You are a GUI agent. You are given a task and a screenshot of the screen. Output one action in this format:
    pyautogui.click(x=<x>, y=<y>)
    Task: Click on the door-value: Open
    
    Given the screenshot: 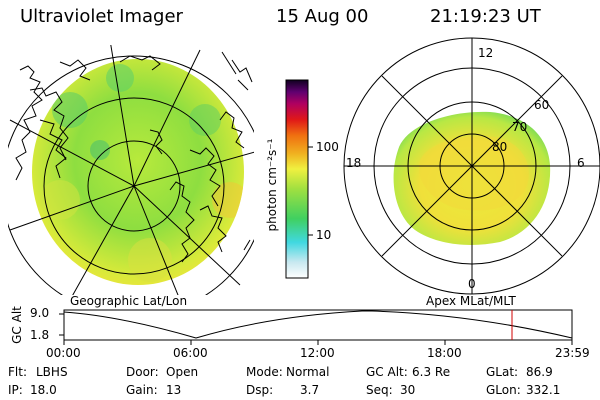 What is the action you would take?
    pyautogui.click(x=182, y=372)
    